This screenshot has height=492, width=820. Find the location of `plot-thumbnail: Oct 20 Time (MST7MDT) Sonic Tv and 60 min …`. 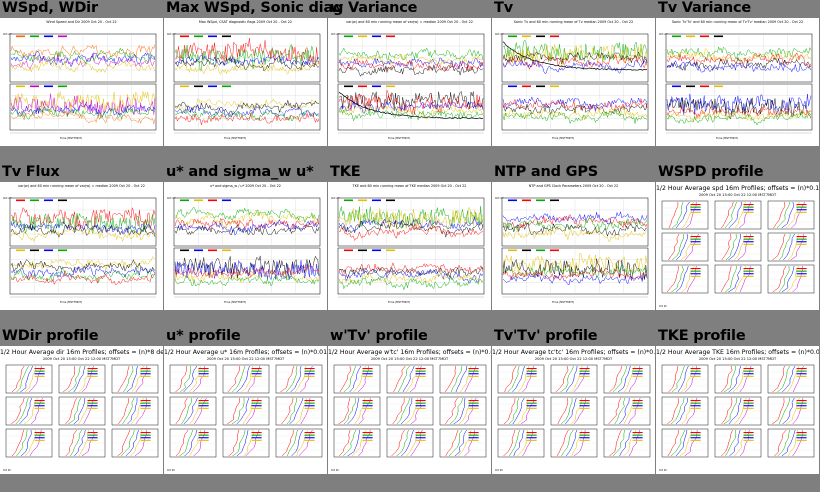

plot-thumbnail: Oct 20 Time (MST7MDT) Sonic Tv and 60 min … is located at coordinates (573, 82).